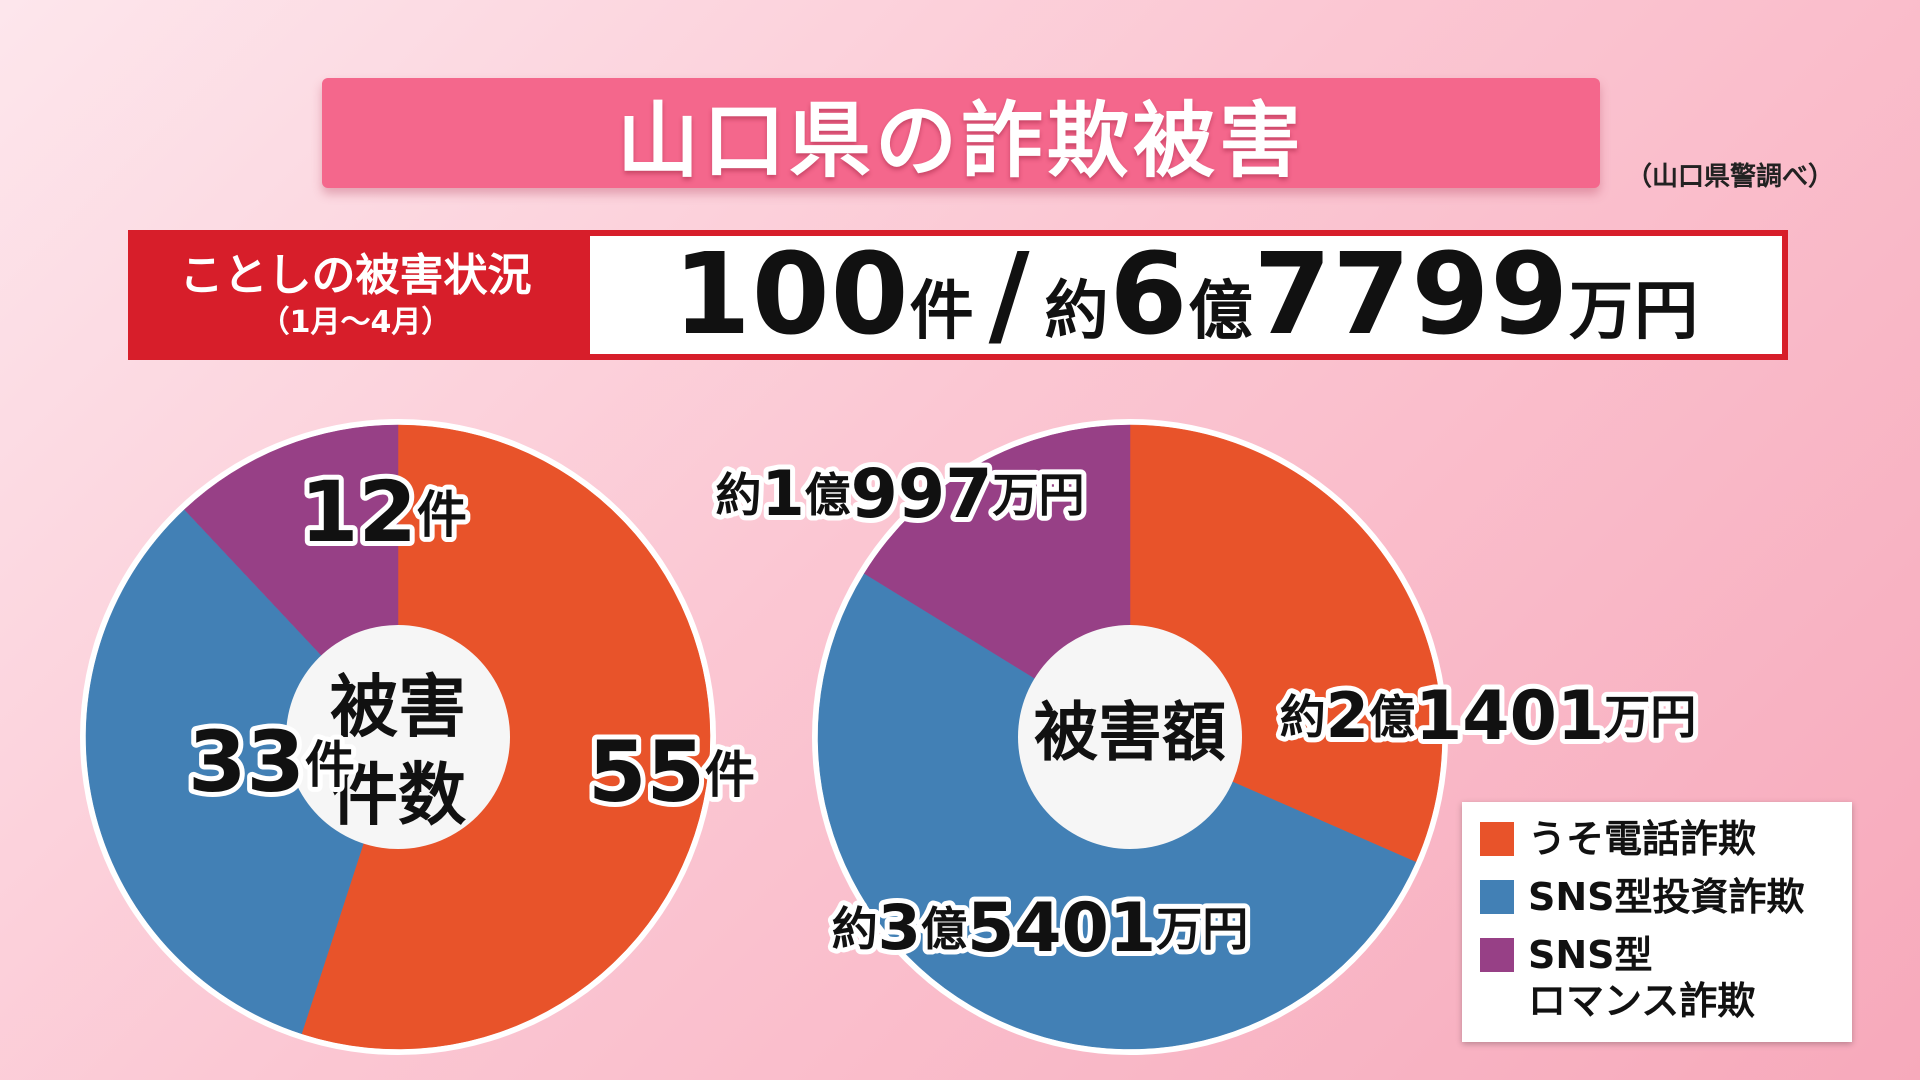  I want to click on amount-oku-number: 6, so click(1149, 295).